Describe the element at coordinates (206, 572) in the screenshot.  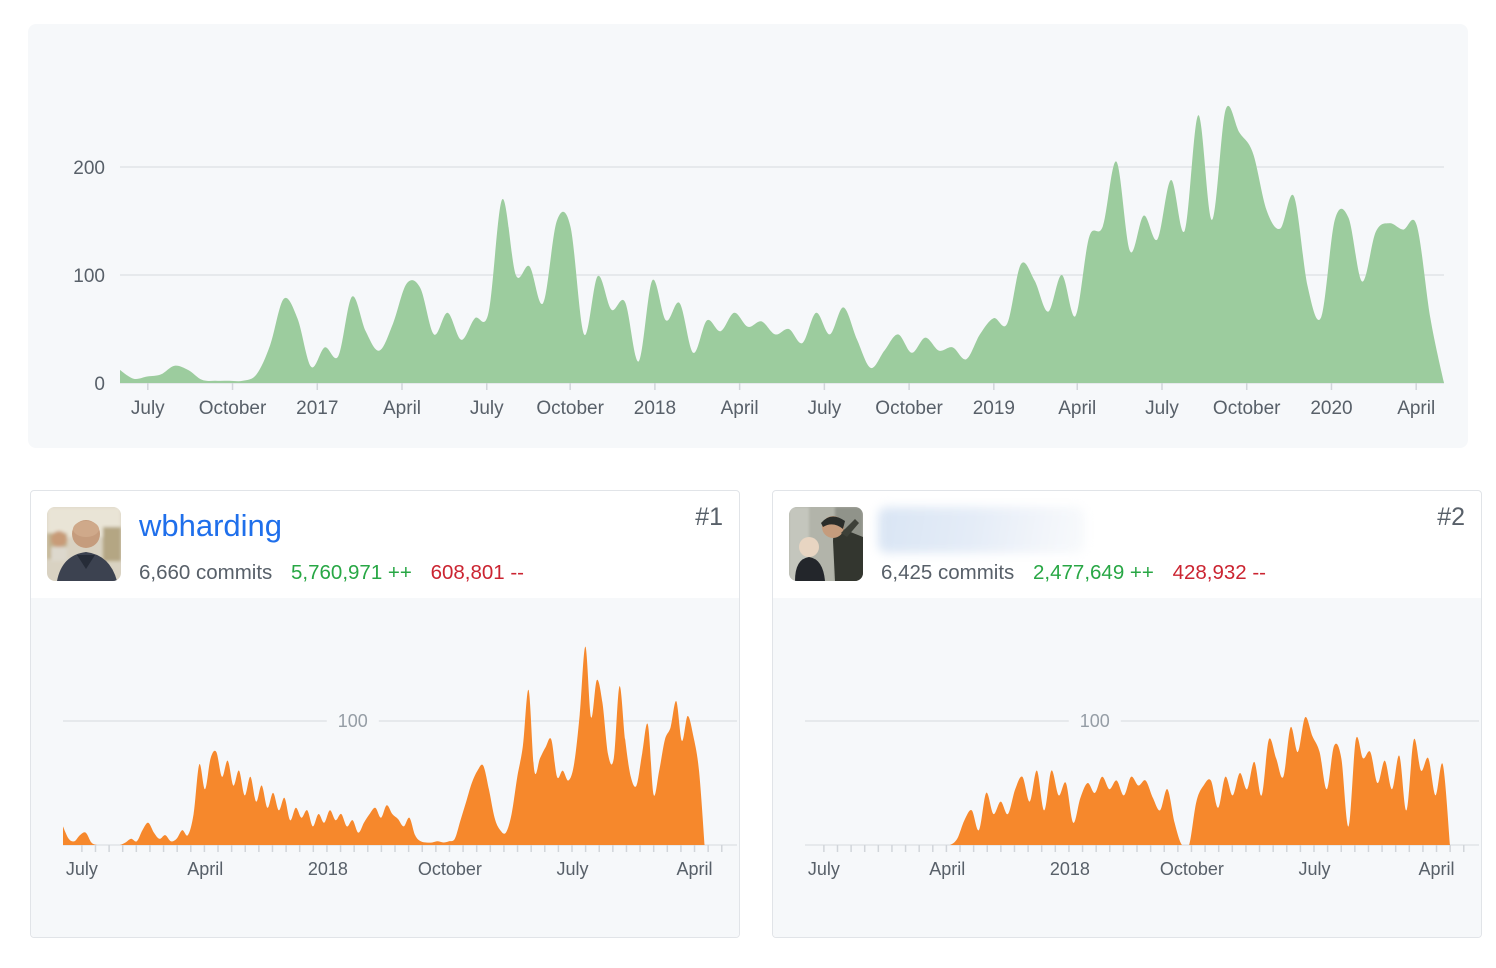
I see `commit-count: 6,660 commits` at that location.